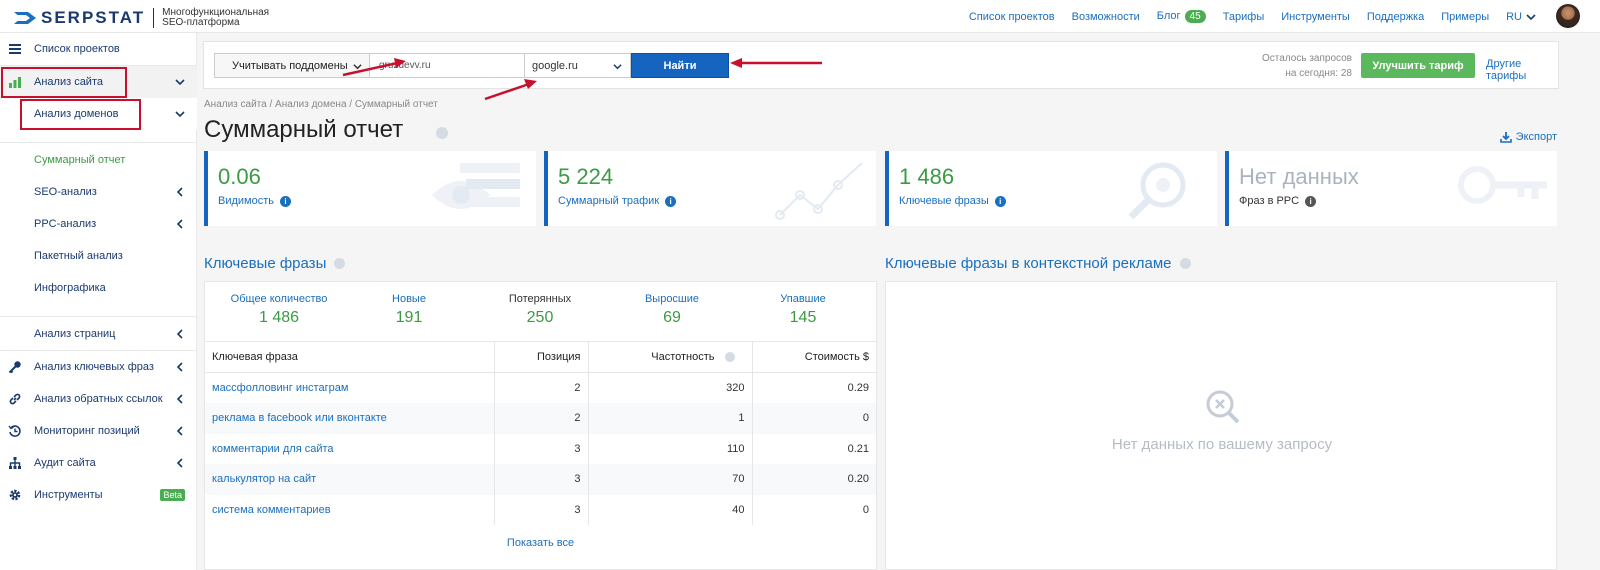 This screenshot has width=1600, height=570. I want to click on subdomain-toggle-label: Учитывать поддомены, so click(290, 65).